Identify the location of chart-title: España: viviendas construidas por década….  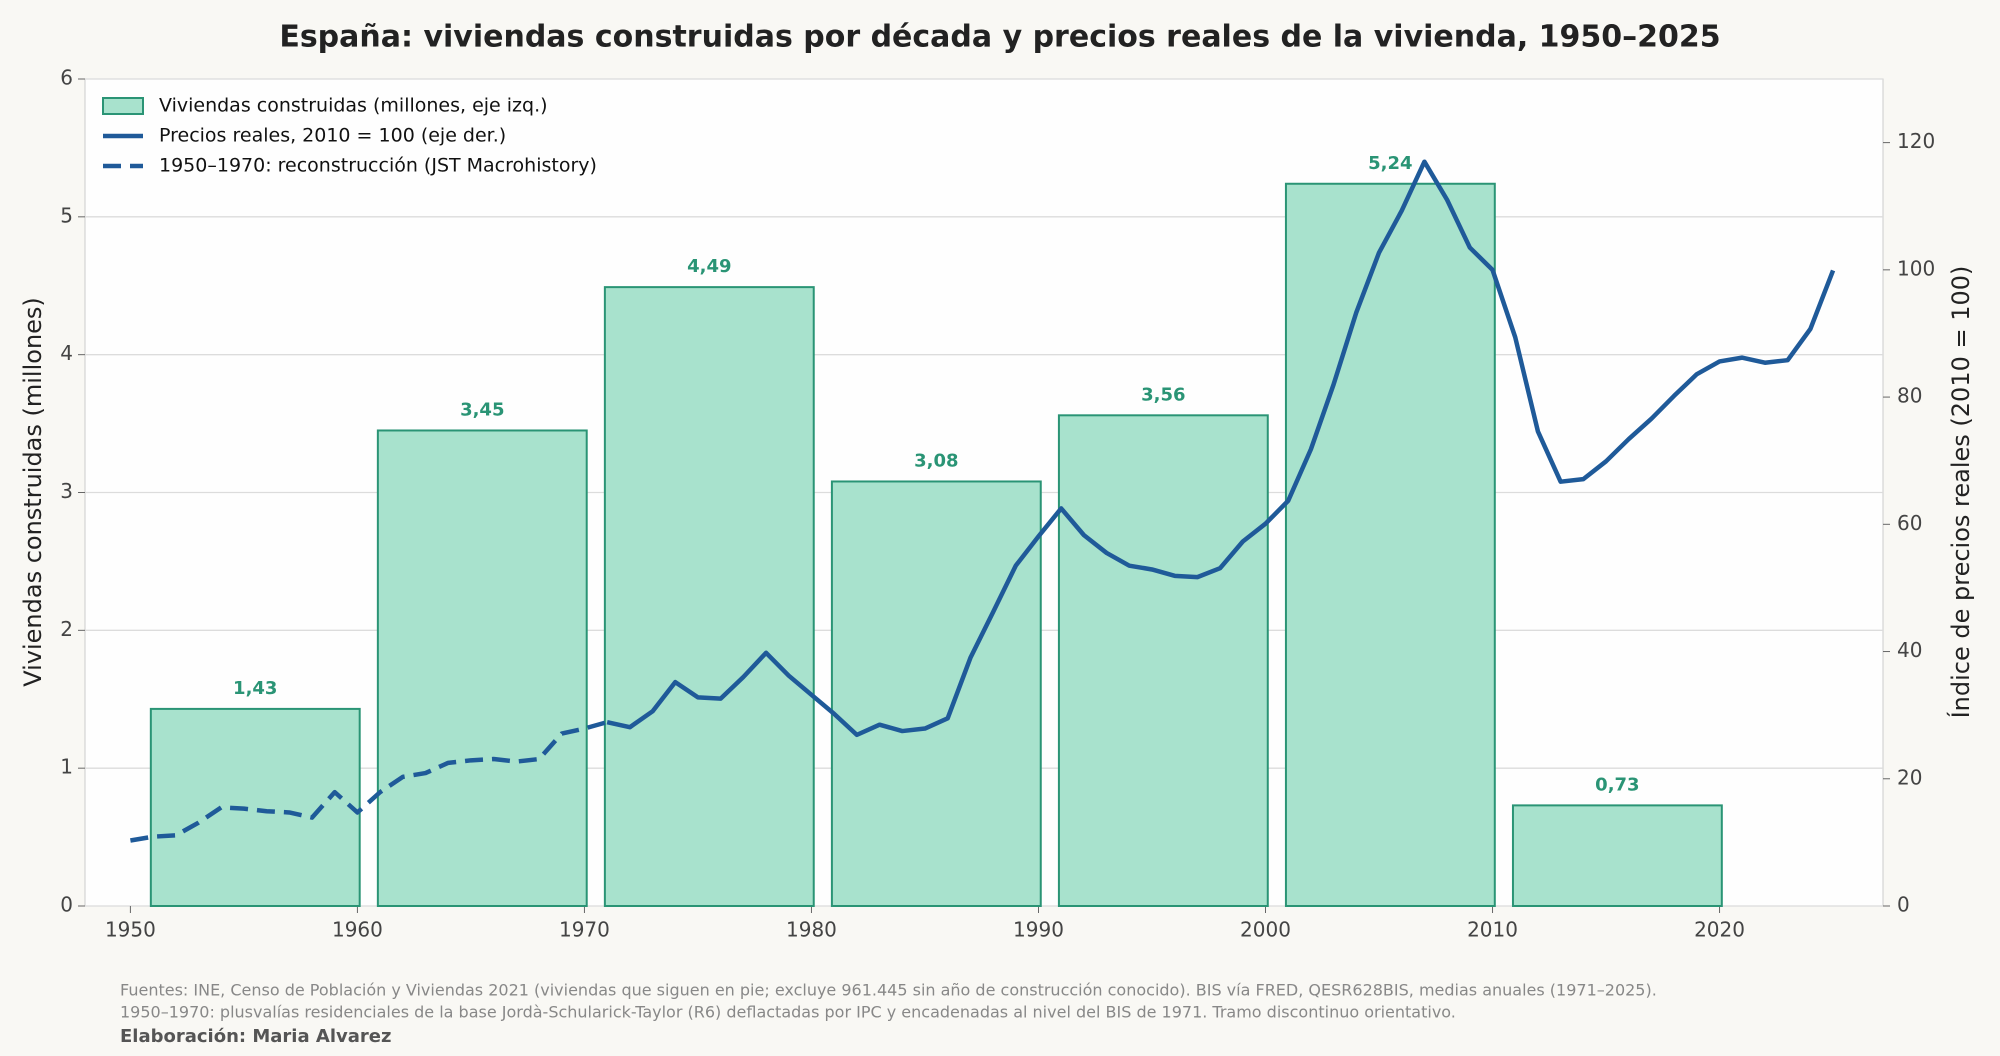
(999, 37).